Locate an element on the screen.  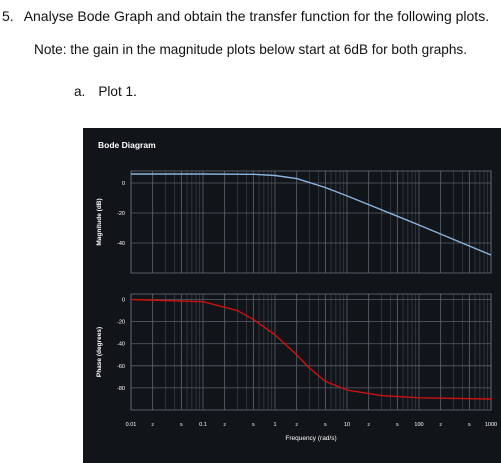
y-tick-label: -60 is located at coordinates (121, 367).